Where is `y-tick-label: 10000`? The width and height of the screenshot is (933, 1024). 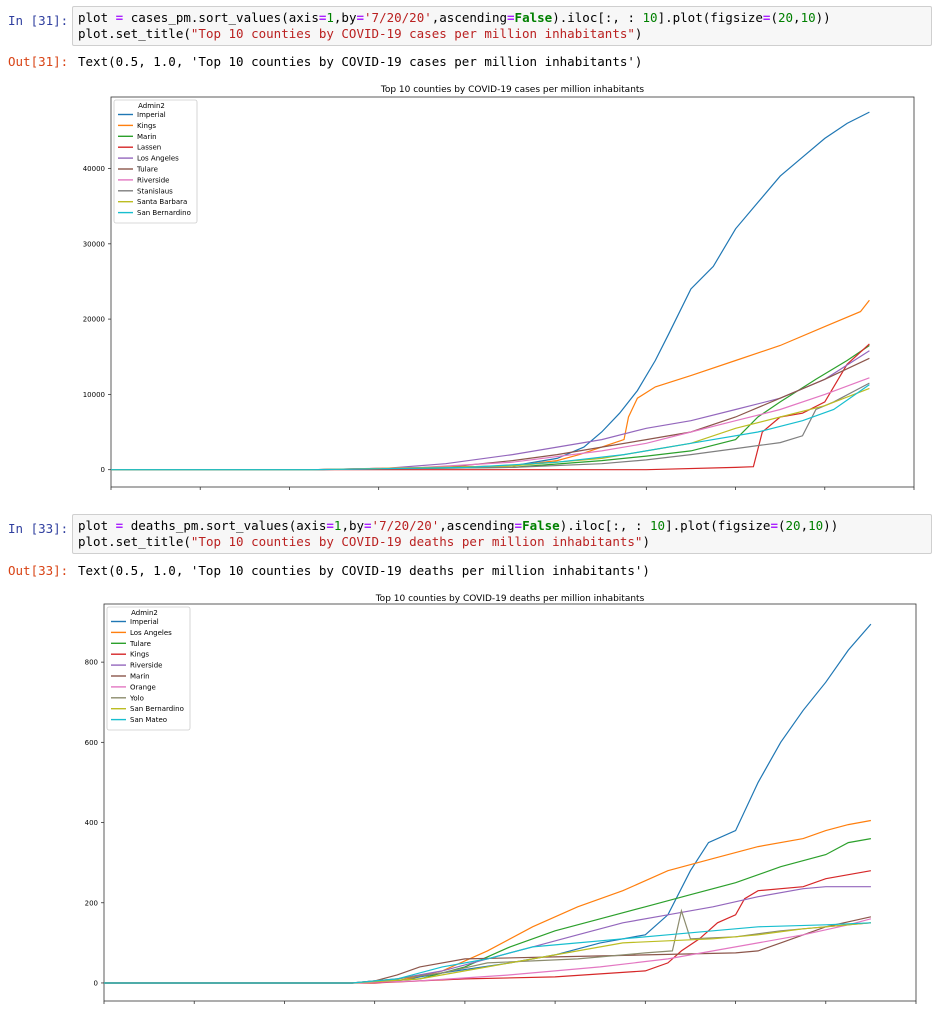 y-tick-label: 10000 is located at coordinates (94, 395).